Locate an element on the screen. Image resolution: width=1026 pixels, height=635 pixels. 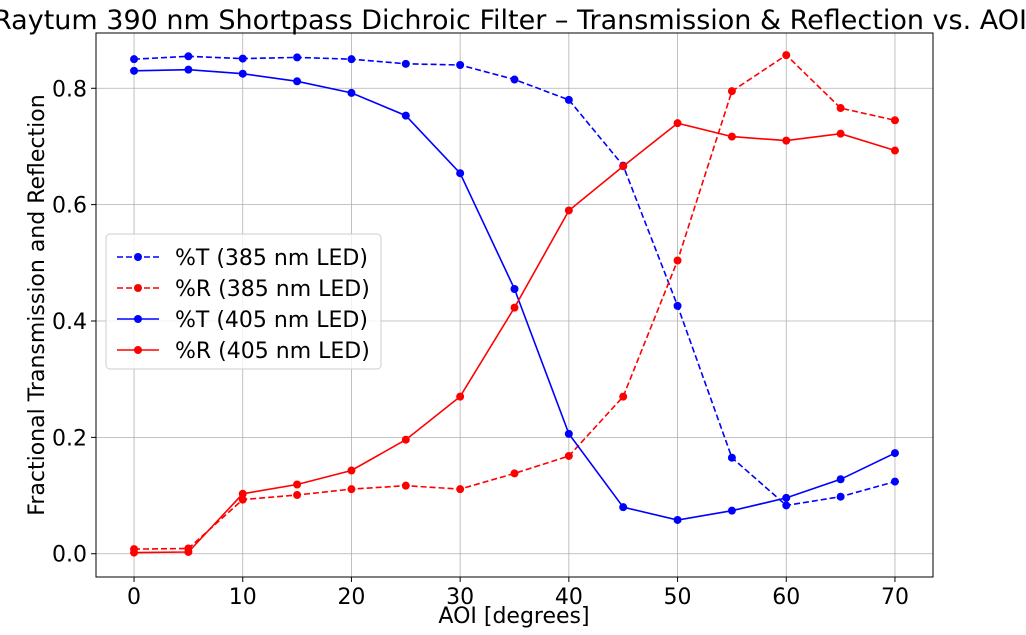
y-tick-label: 0.0 is located at coordinates (69, 555).